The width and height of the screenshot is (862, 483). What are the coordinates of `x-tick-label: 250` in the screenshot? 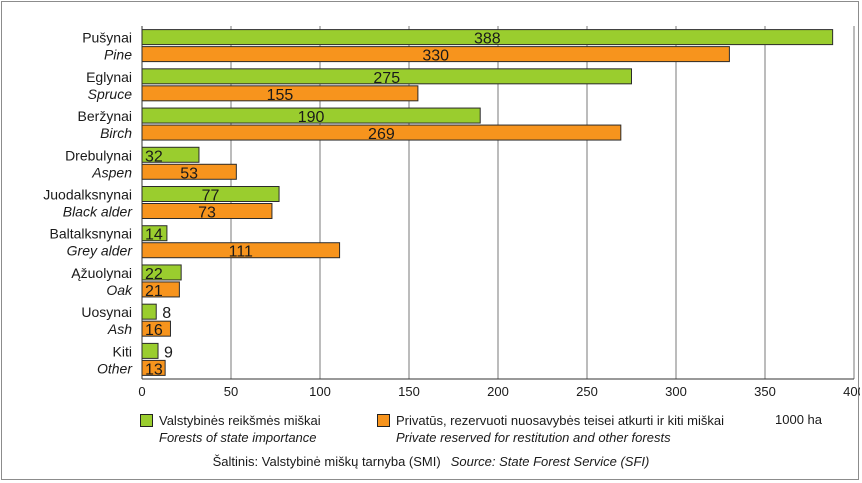 It's located at (587, 391).